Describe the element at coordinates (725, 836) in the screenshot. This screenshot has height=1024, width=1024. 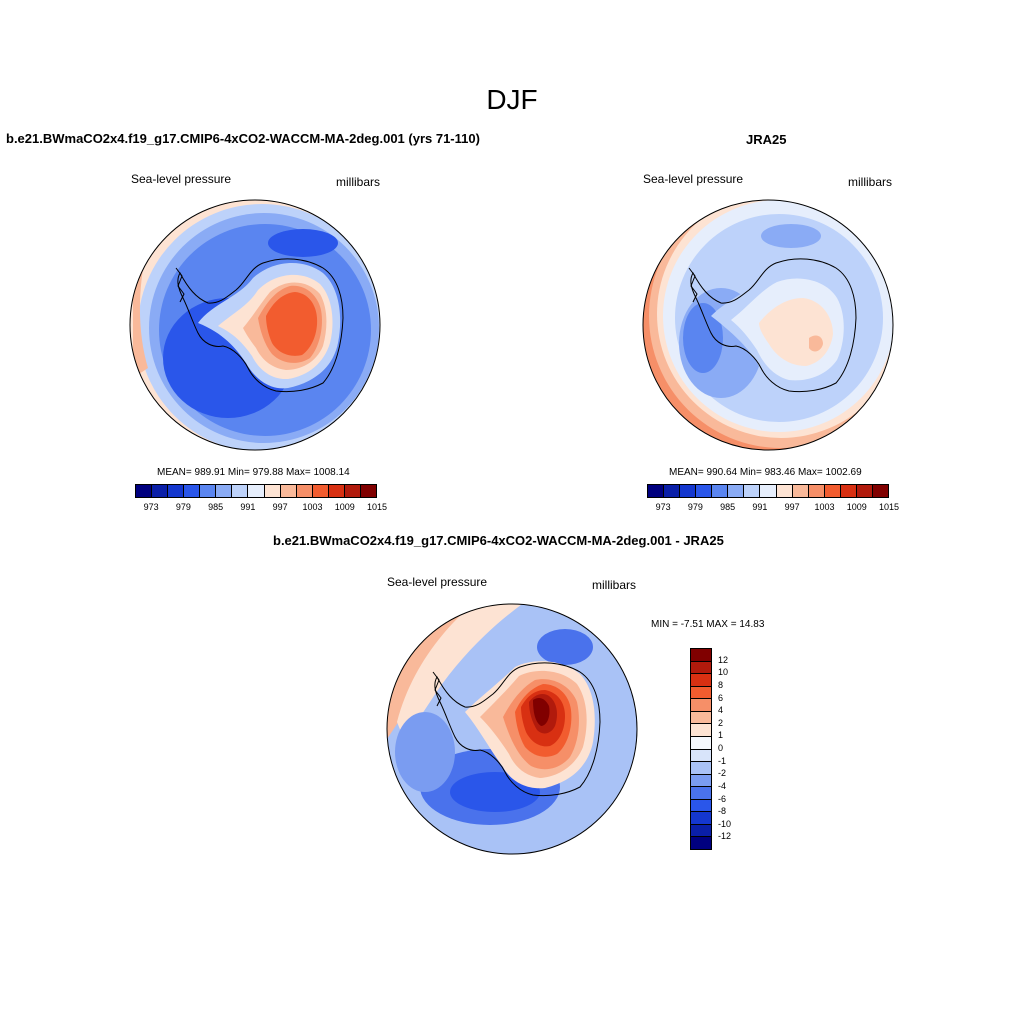
I see `colorbar-tick-label: -12` at that location.